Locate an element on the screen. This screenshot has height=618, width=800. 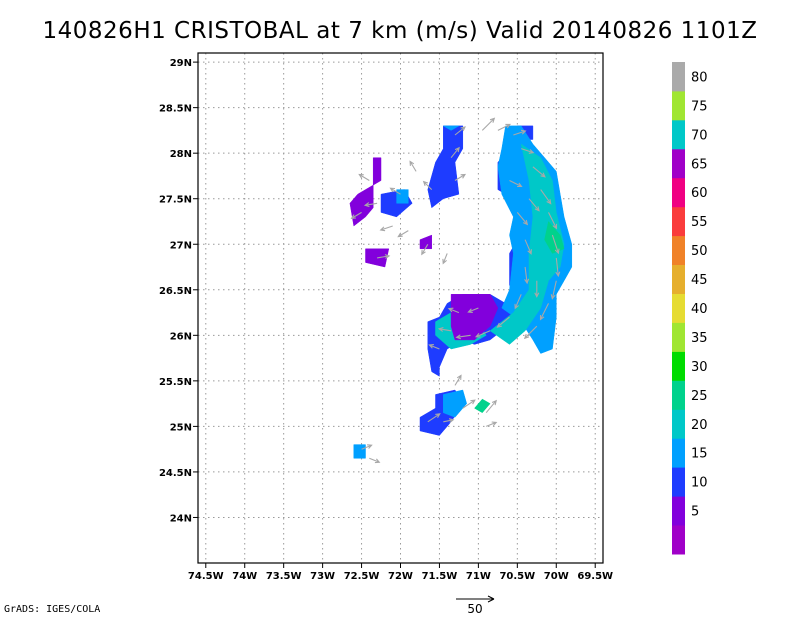
lat-tick-label: 27.5N is located at coordinates (175, 200).